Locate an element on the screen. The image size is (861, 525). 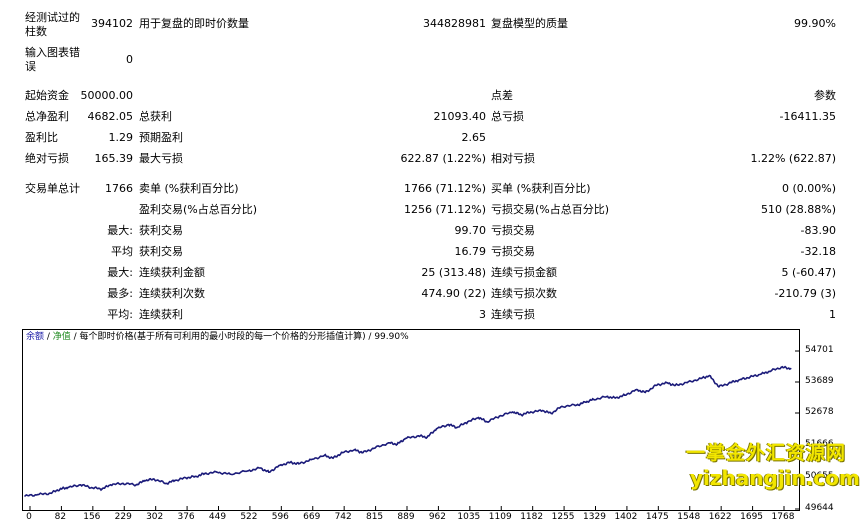
most-consecutive-losses-label: 连续亏损次数 is located at coordinates (524, 293).